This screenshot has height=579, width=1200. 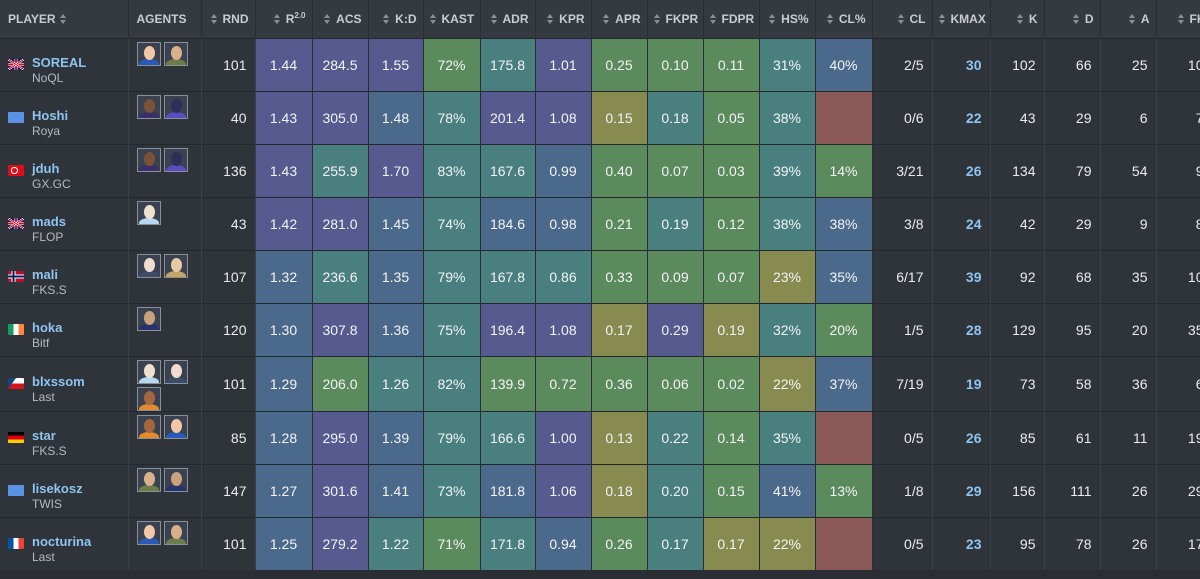 What do you see at coordinates (508, 276) in the screenshot?
I see `stat-adr-cell: 167.8` at bounding box center [508, 276].